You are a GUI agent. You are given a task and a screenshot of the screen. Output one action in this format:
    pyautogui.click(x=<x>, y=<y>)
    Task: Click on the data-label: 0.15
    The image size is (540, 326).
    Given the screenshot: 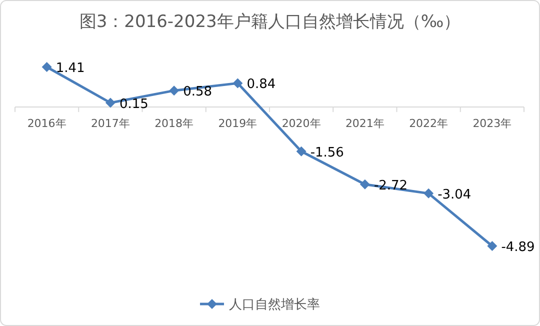 What is the action you would take?
    pyautogui.click(x=133, y=104)
    